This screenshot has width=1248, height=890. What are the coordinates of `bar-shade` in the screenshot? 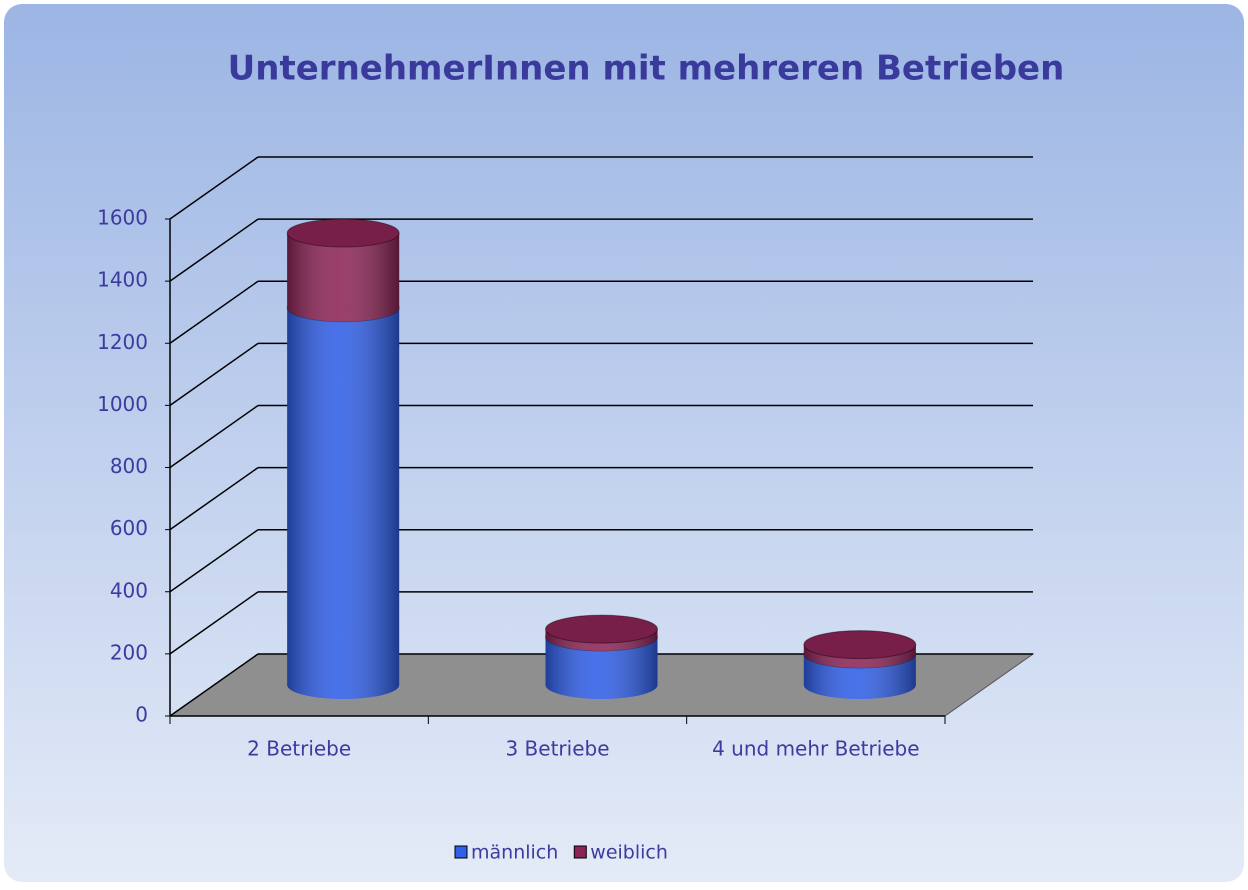 It's located at (343, 496).